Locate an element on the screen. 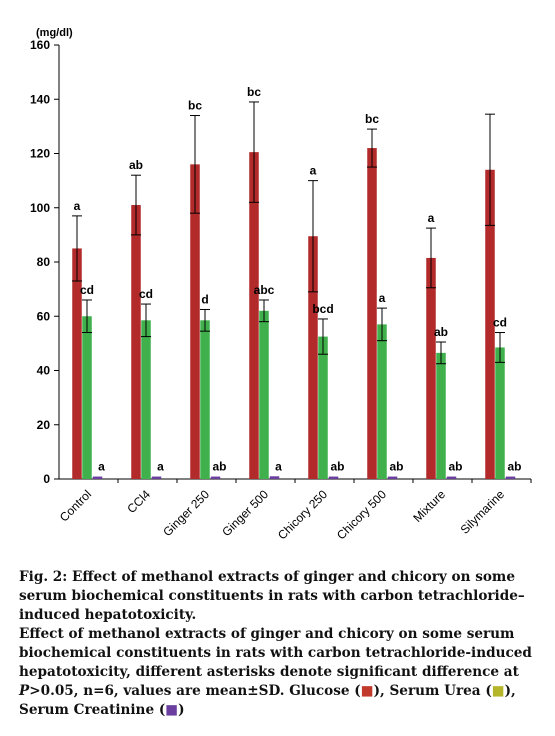  bar-creatinine-mixture is located at coordinates (451, 477).